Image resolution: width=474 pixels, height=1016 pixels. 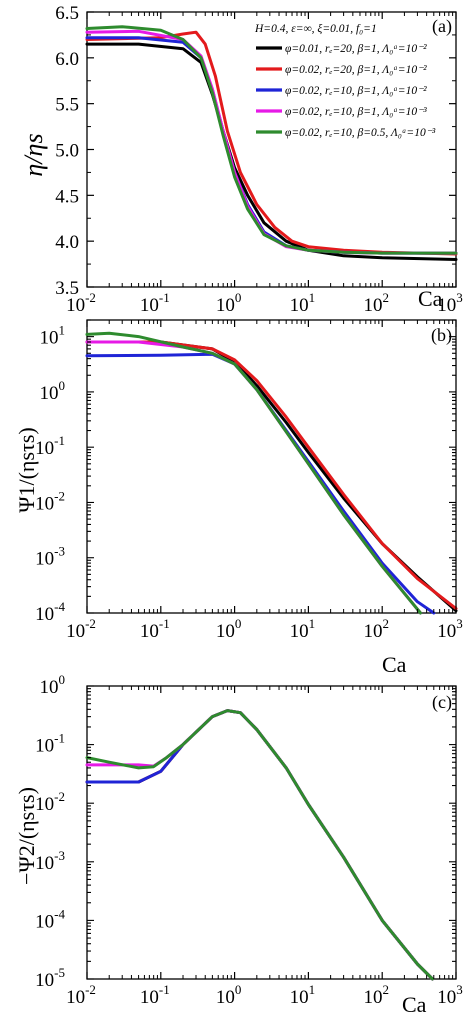 What do you see at coordinates (67, 59) in the screenshot?
I see `y-tick-label: 6.0` at bounding box center [67, 59].